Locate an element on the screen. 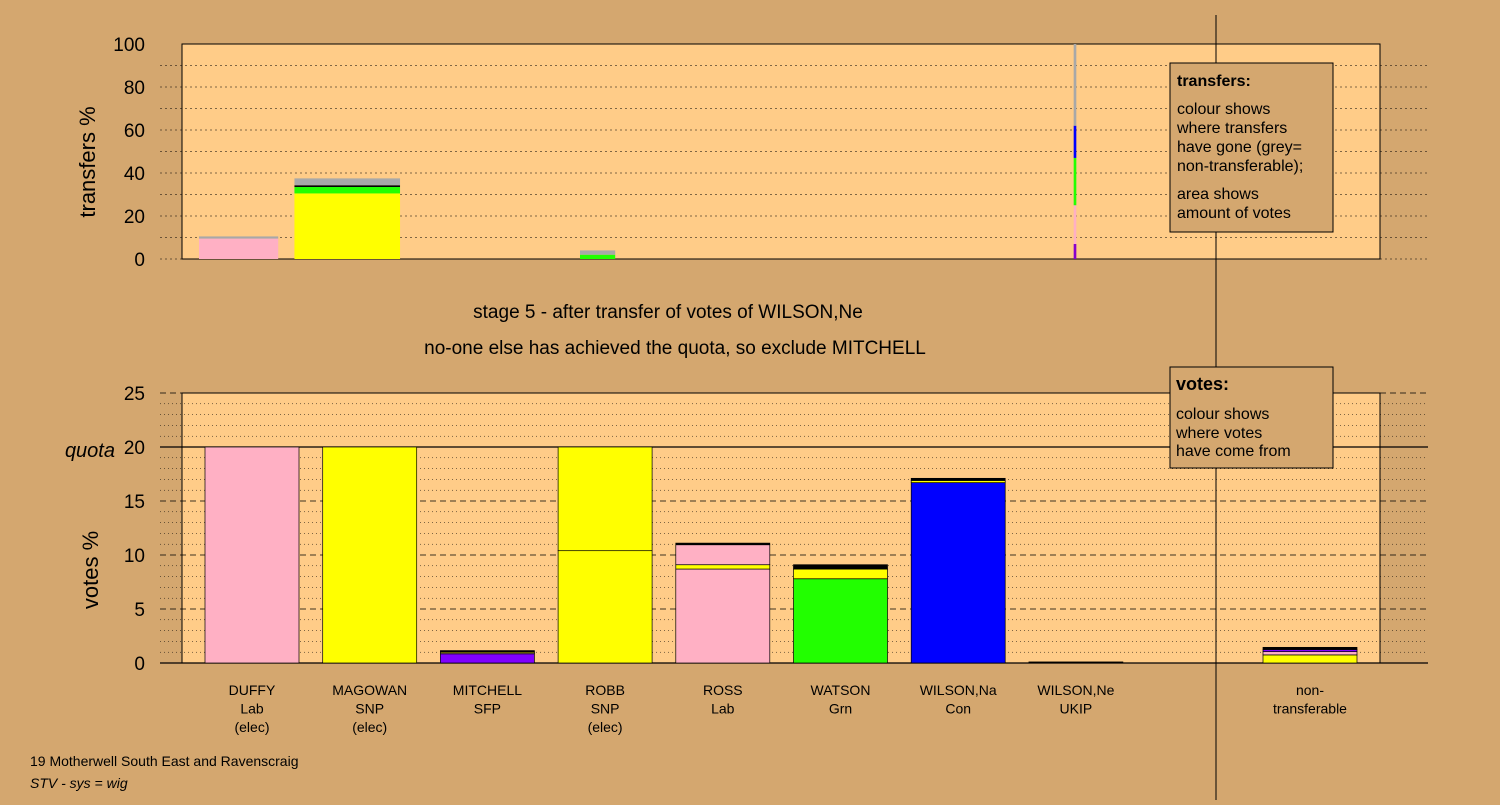 This screenshot has width=1500, height=805. candidate-label: Con is located at coordinates (958, 709).